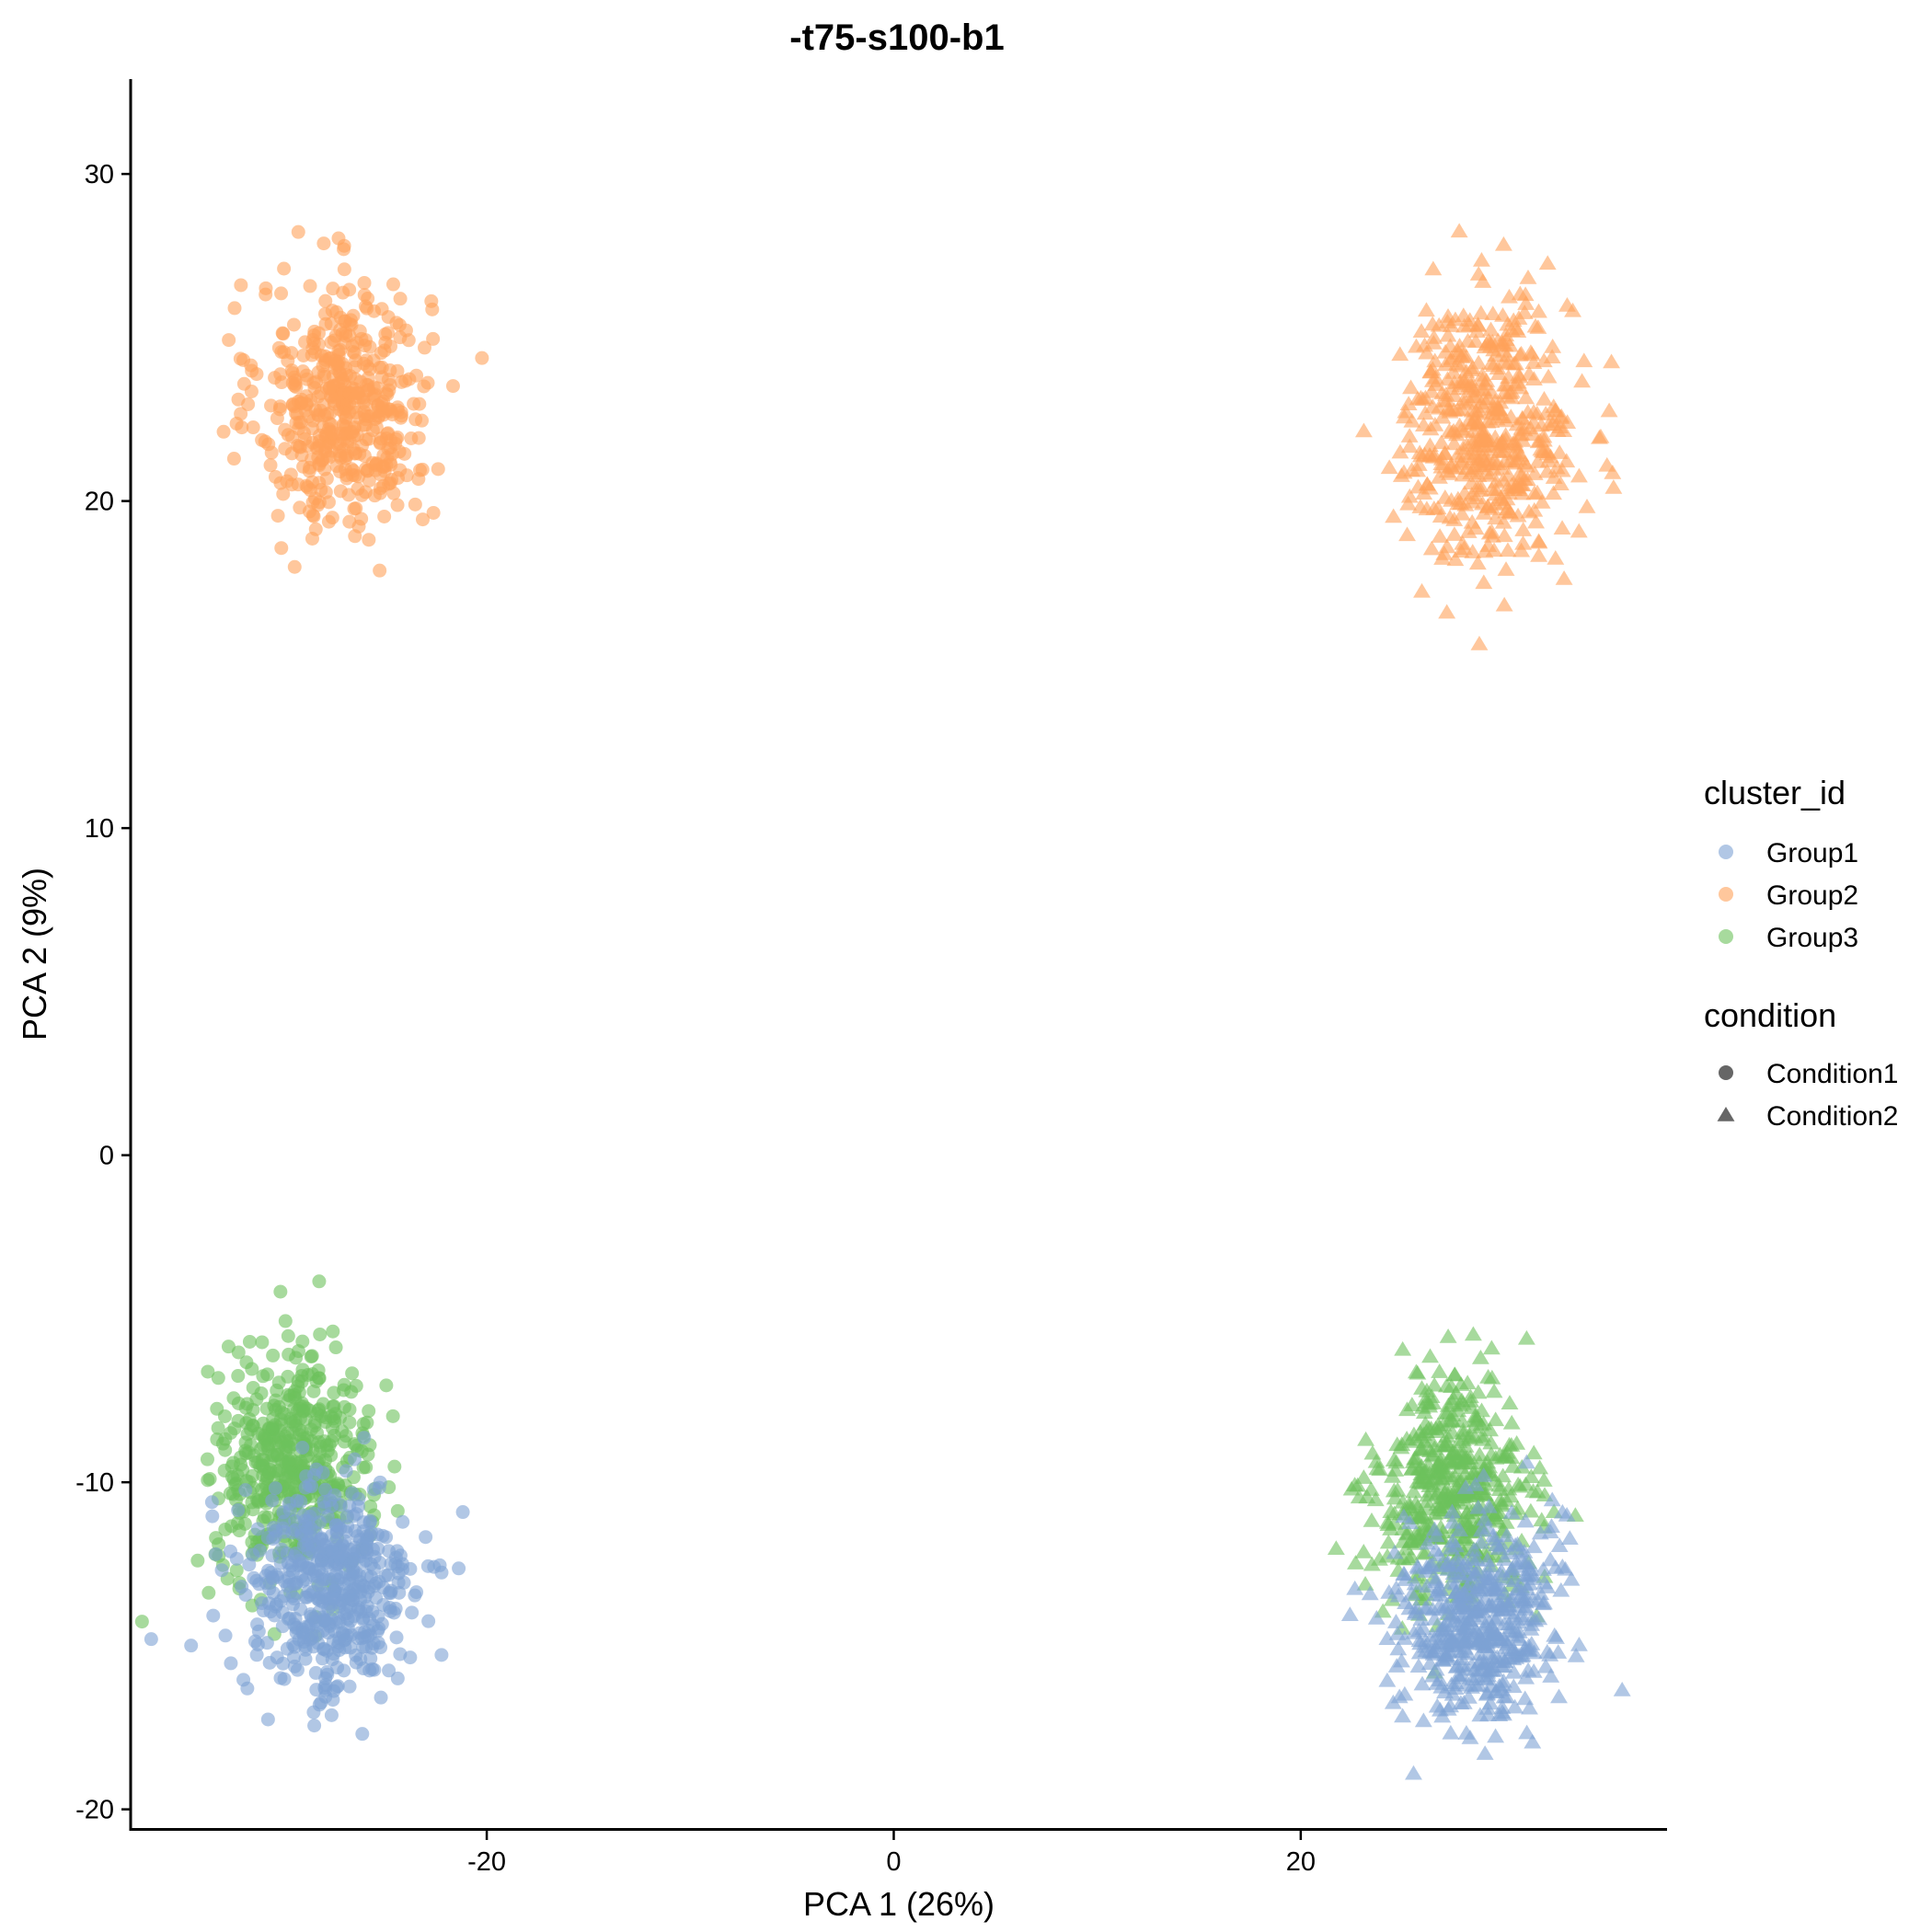 The image size is (1932, 1932). I want to click on legend-shape-circle, so click(1726, 1072).